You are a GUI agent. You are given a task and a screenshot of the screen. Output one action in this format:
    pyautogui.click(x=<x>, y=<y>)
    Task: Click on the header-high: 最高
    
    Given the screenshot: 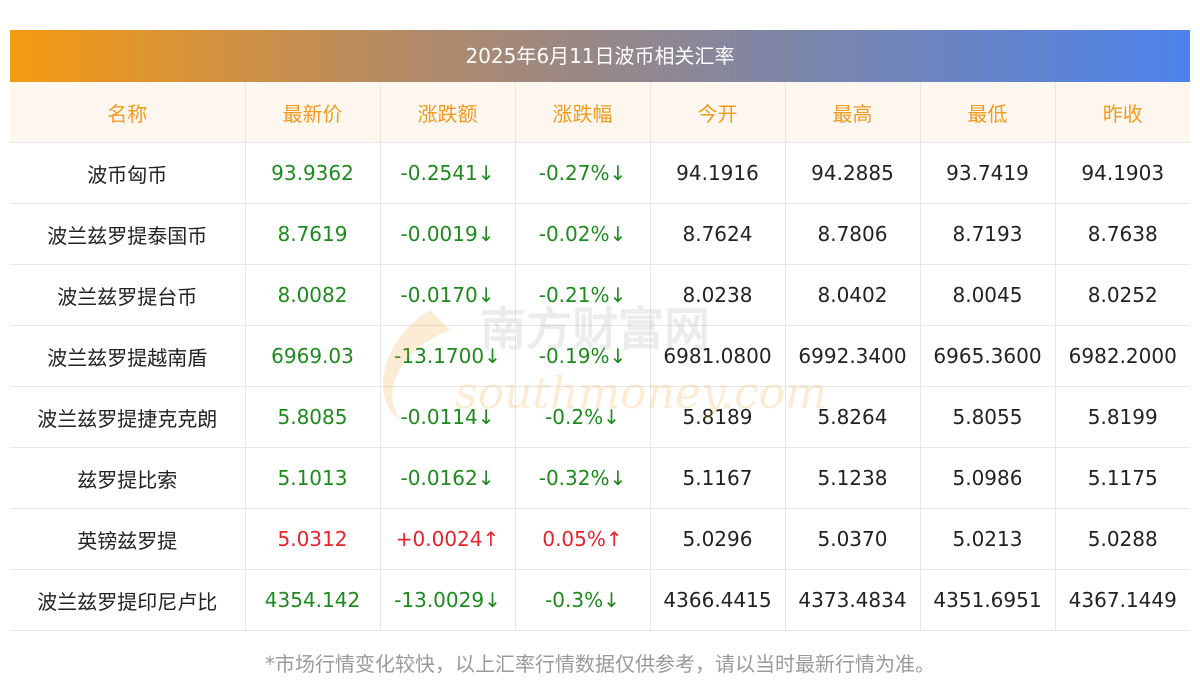 What is the action you would take?
    pyautogui.click(x=852, y=112)
    